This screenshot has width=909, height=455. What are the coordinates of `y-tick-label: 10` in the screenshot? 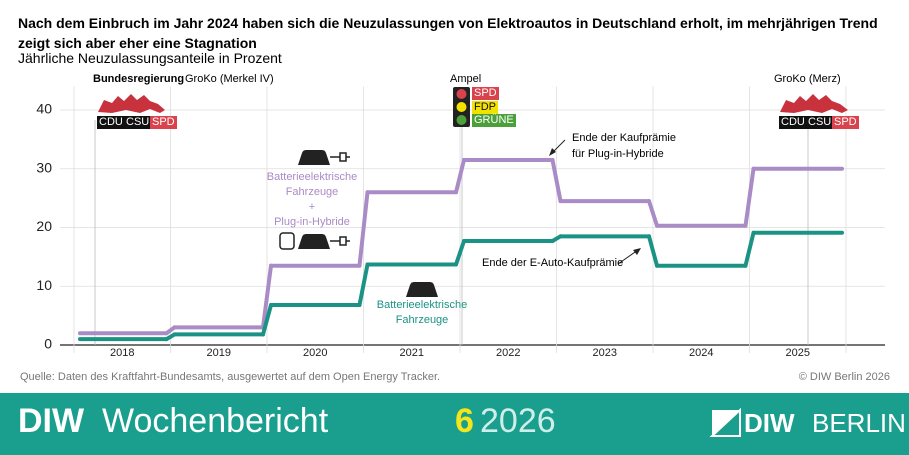 It's located at (44, 285).